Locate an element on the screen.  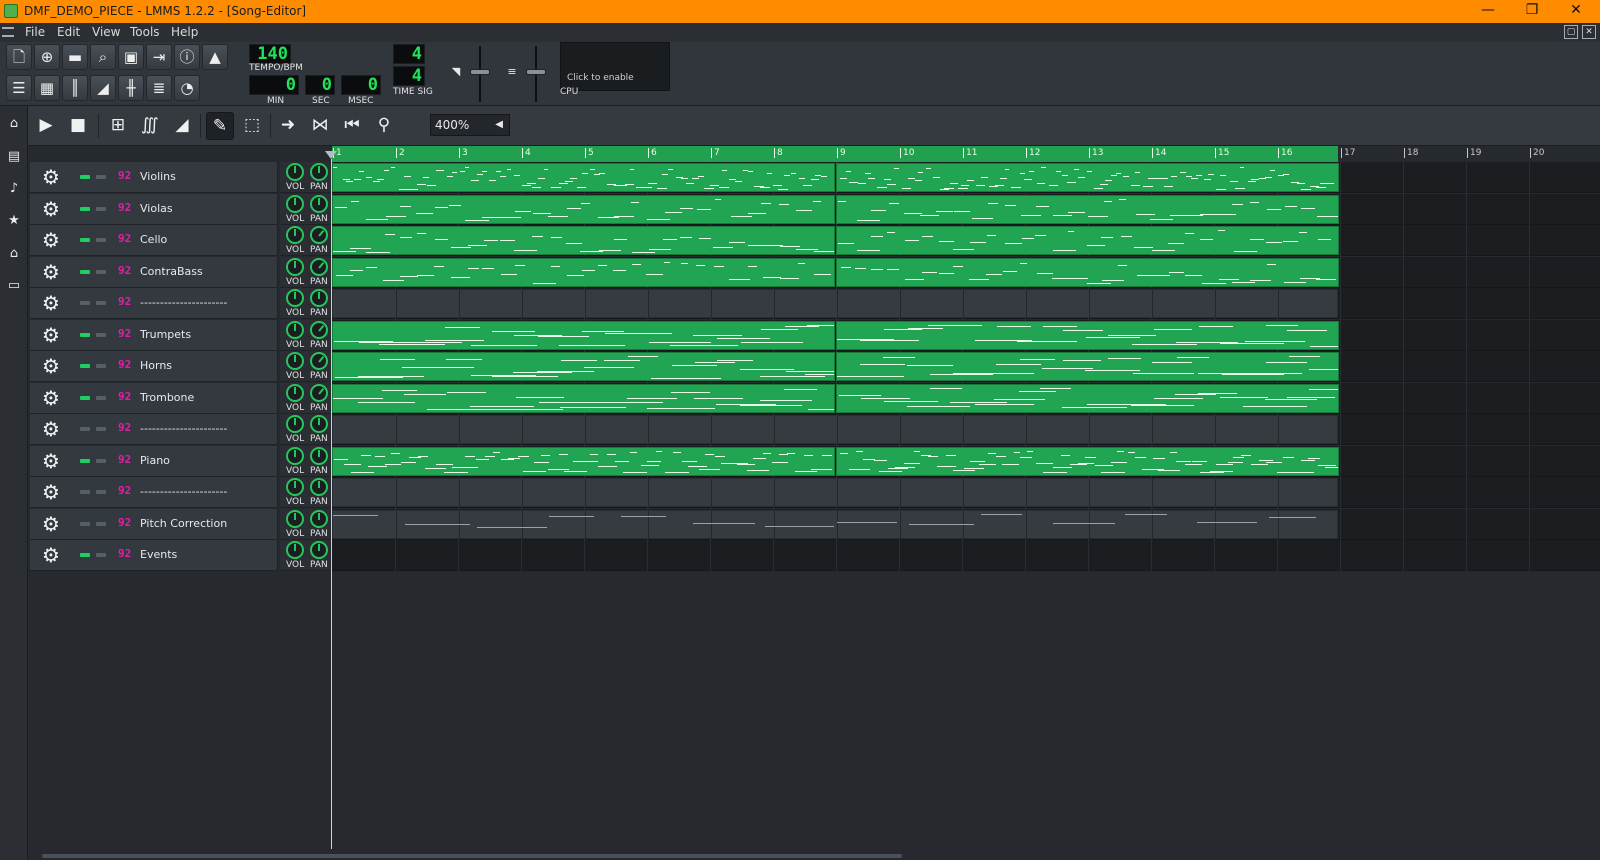
save-project-icon: ▣ is located at coordinates (131, 57).